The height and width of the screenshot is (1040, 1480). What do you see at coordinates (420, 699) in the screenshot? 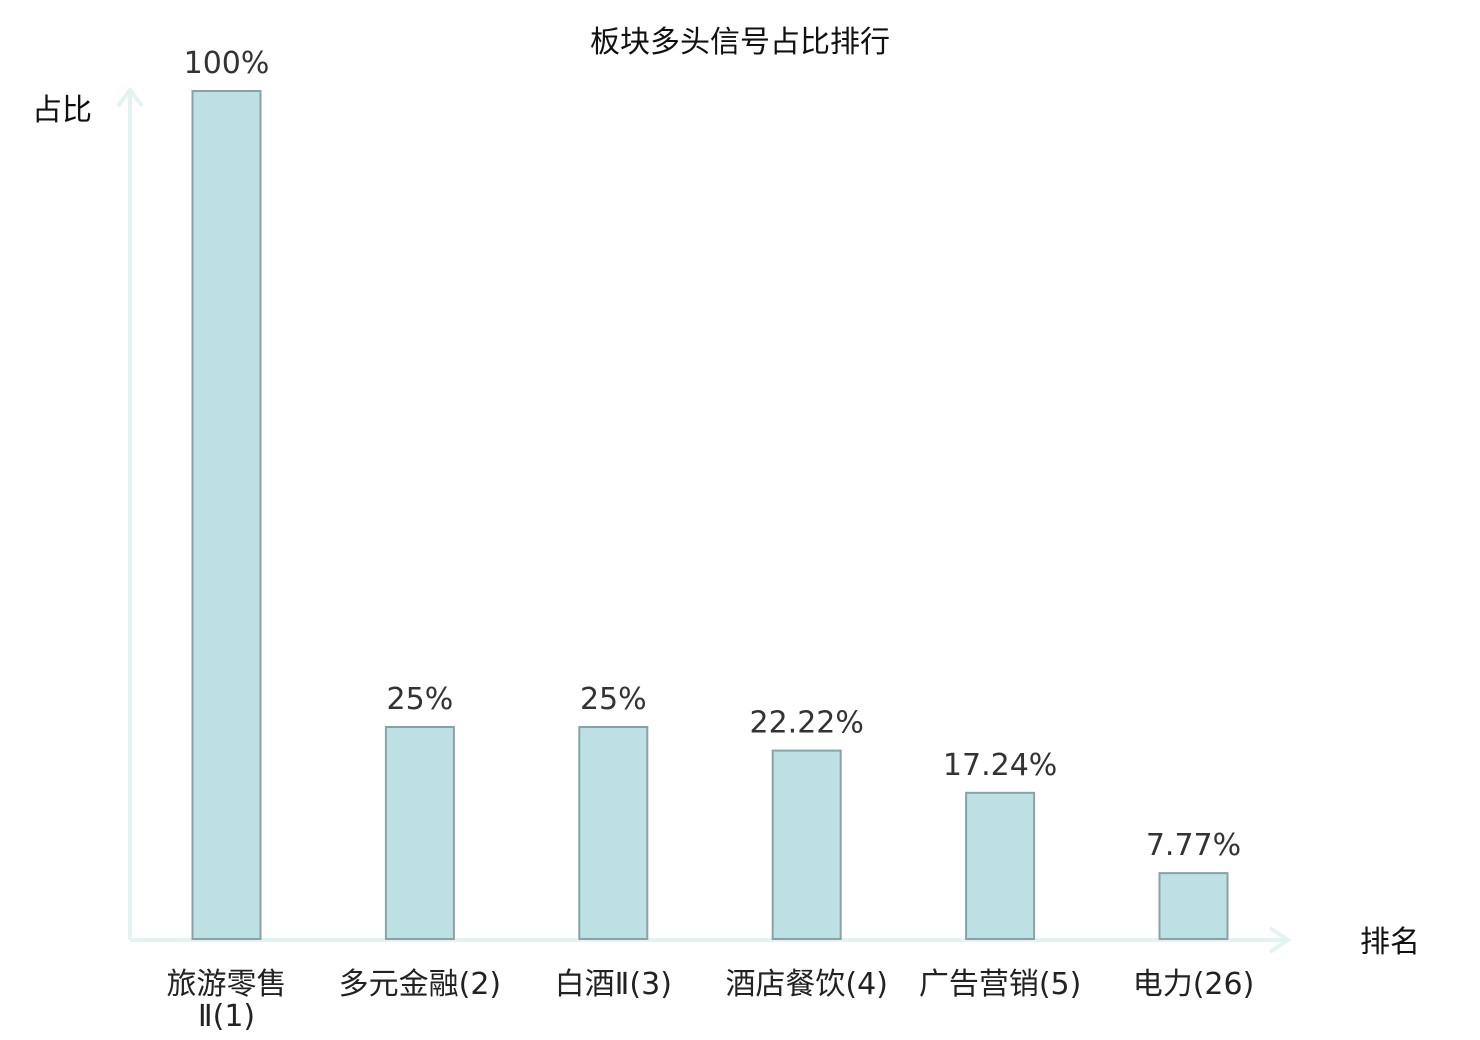
I see `value-label-2: 25%` at bounding box center [420, 699].